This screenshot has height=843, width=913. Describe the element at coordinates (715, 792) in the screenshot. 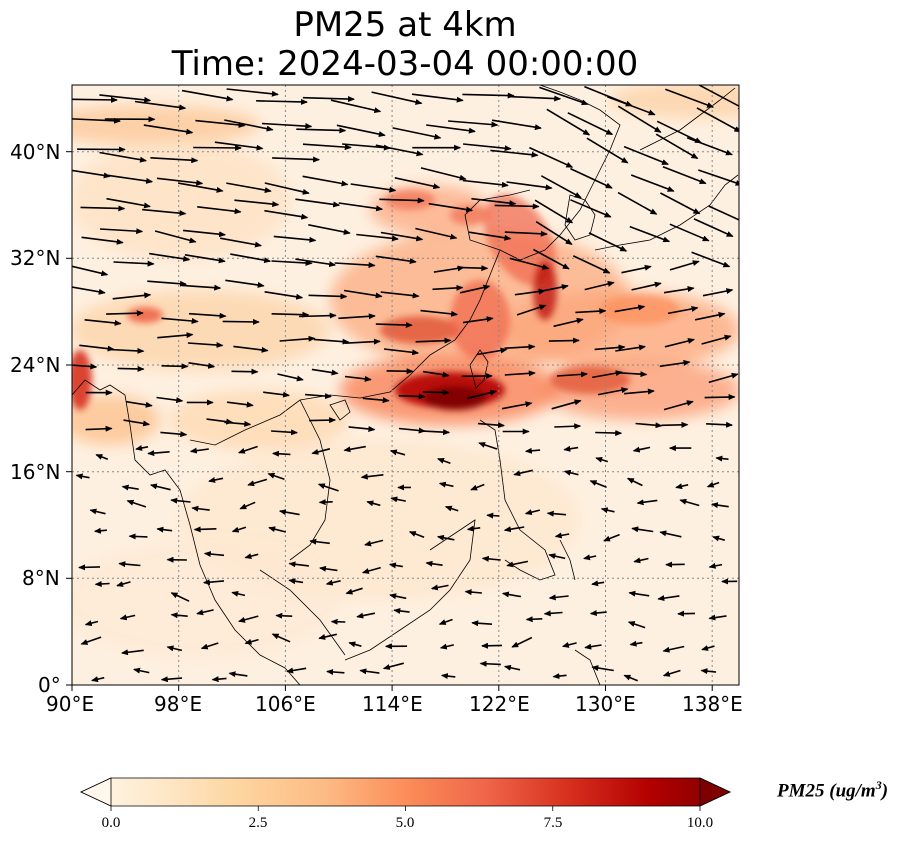

I see `colorbar-extend-max` at that location.